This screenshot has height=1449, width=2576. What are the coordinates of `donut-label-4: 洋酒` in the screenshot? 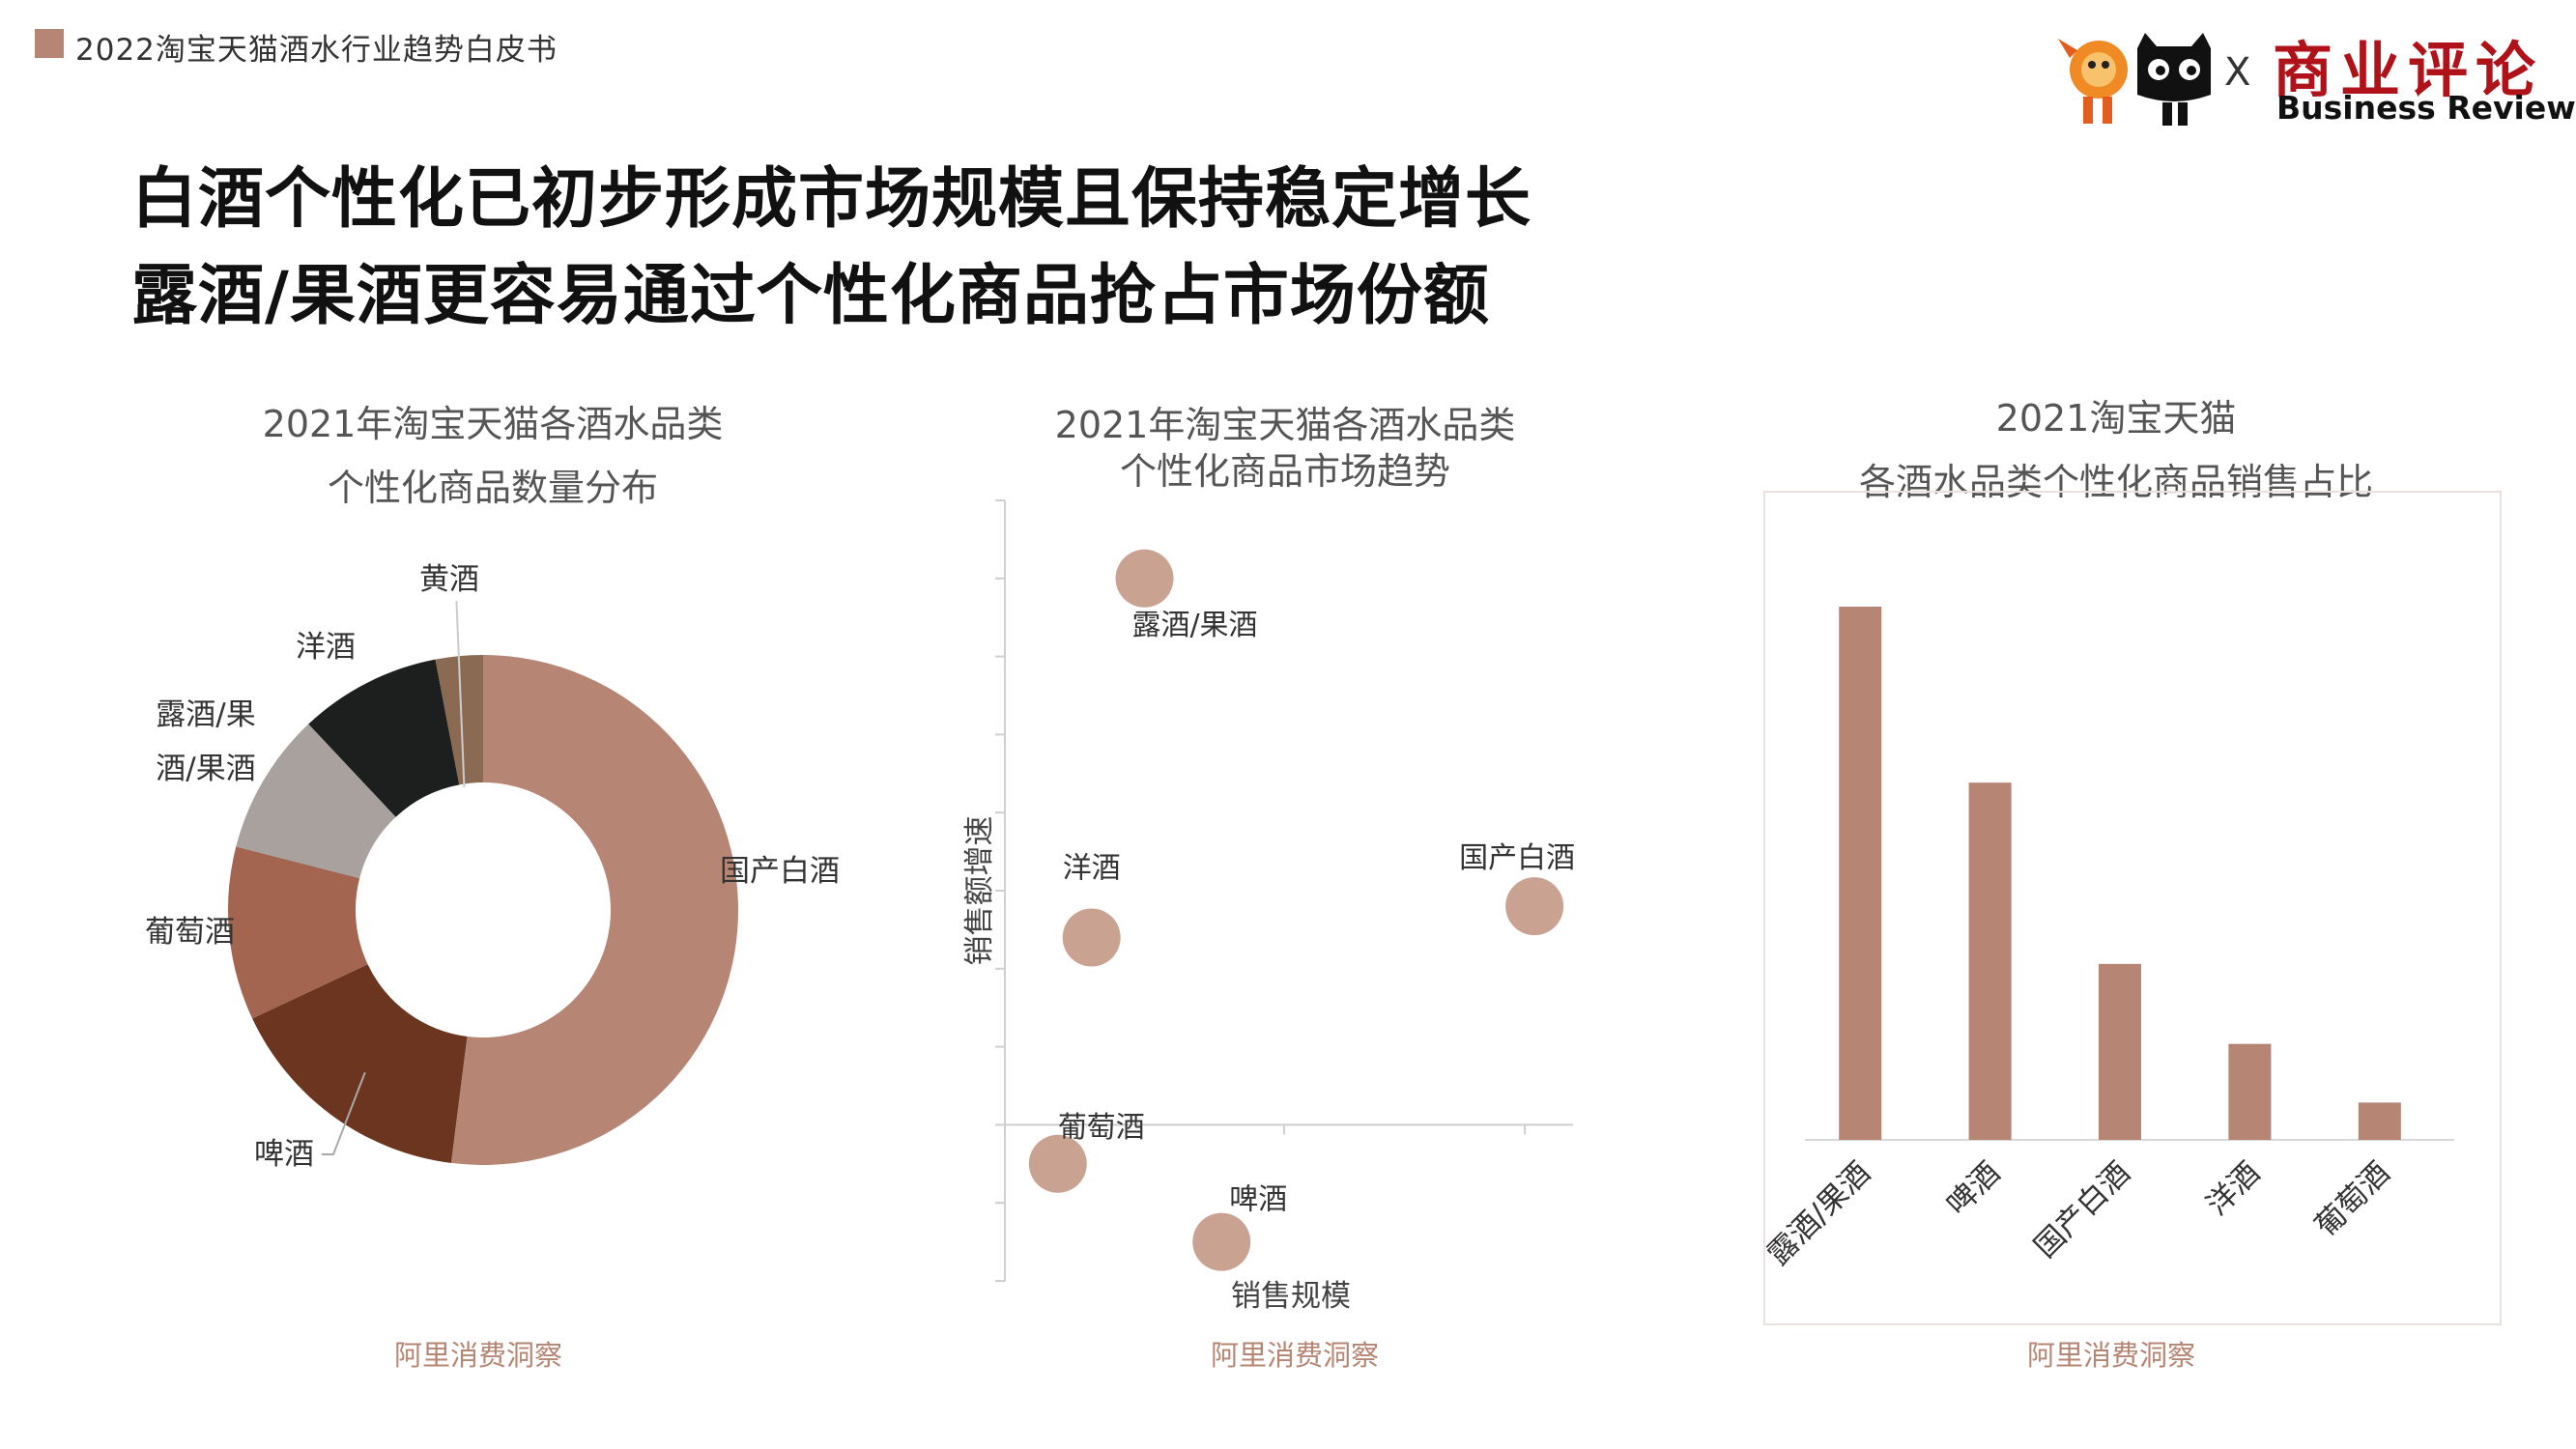 It's located at (326, 647).